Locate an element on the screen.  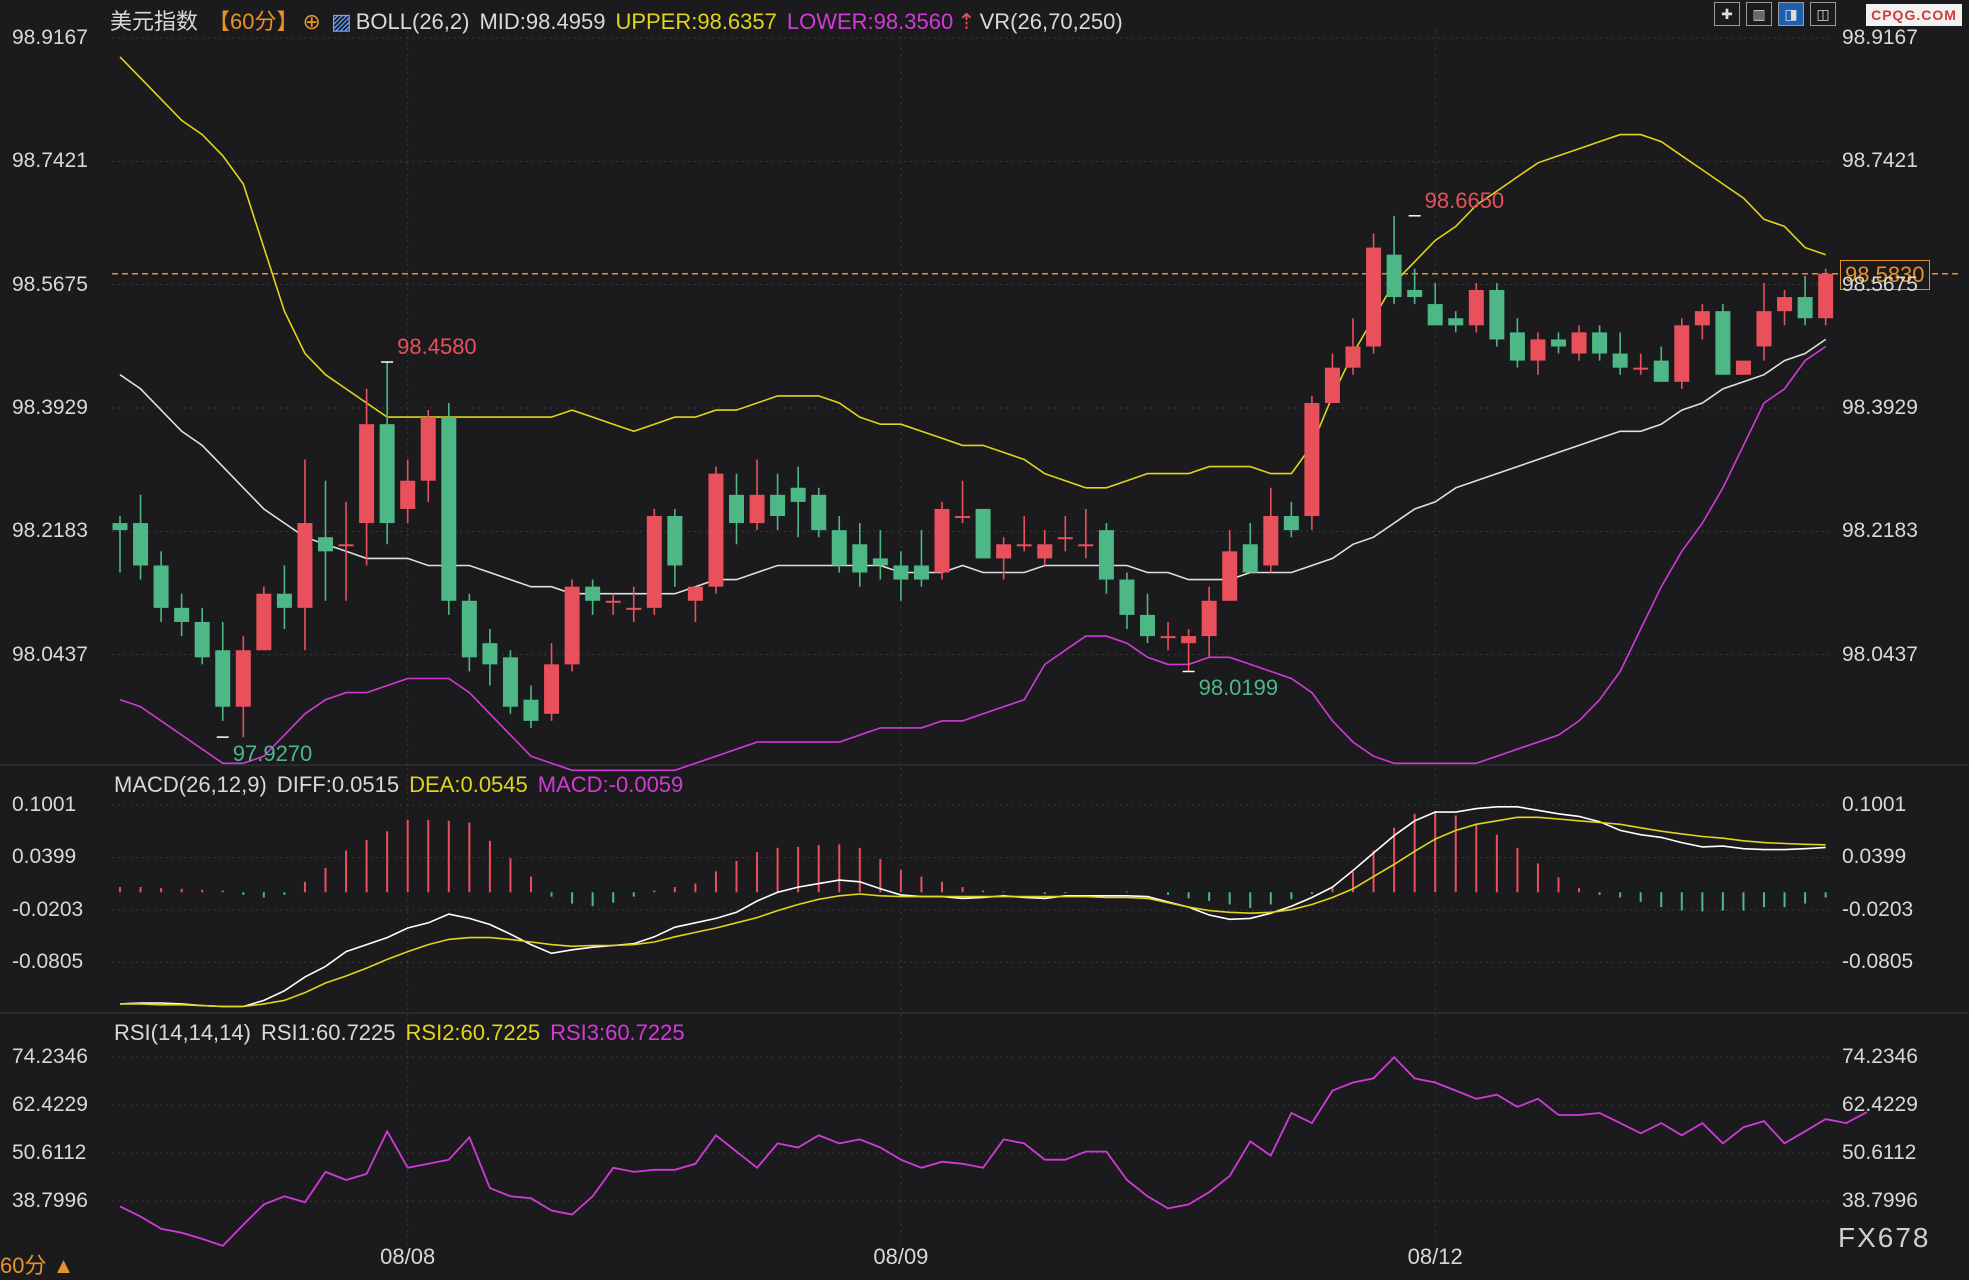
macd-tick-left: -0.0805 is located at coordinates (48, 962).